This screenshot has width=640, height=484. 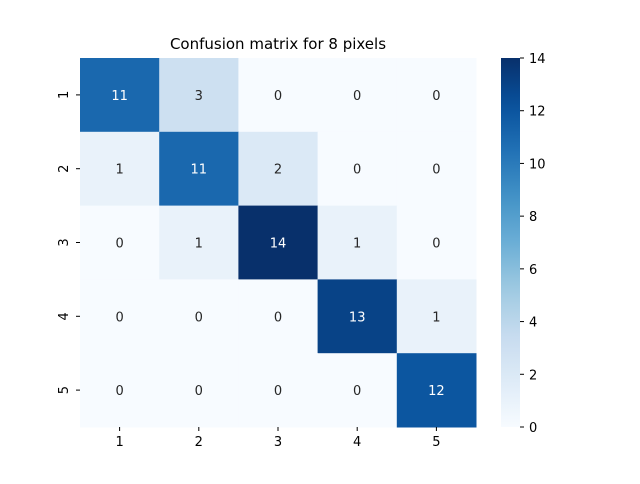 I want to click on cell-value-label-r4-c2: 0, so click(x=199, y=317).